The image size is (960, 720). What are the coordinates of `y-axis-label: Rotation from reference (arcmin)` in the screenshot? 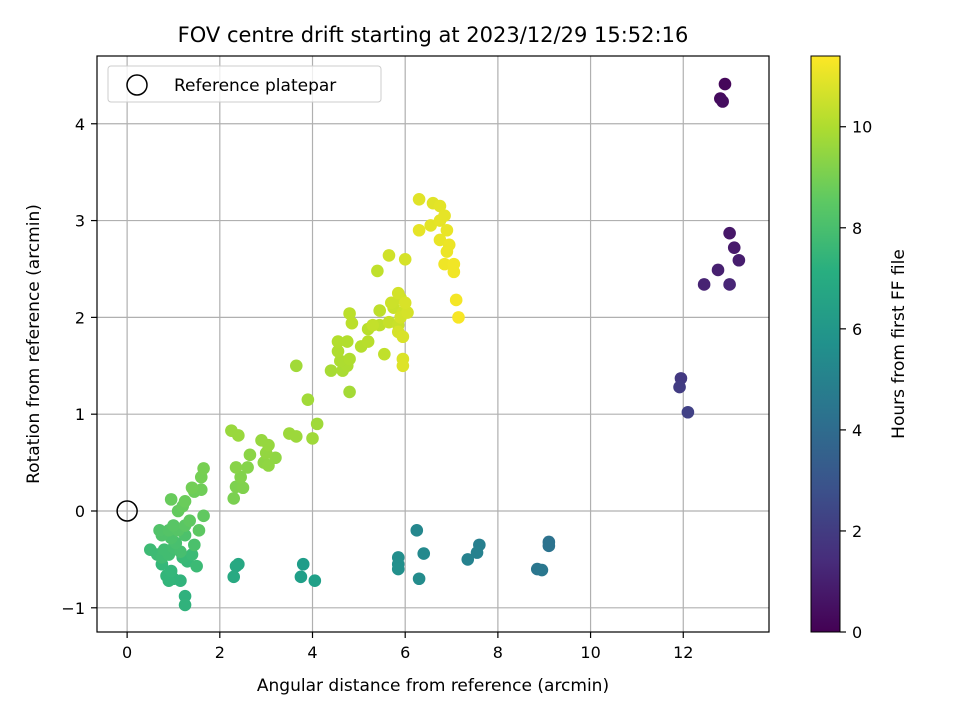 It's located at (34, 344).